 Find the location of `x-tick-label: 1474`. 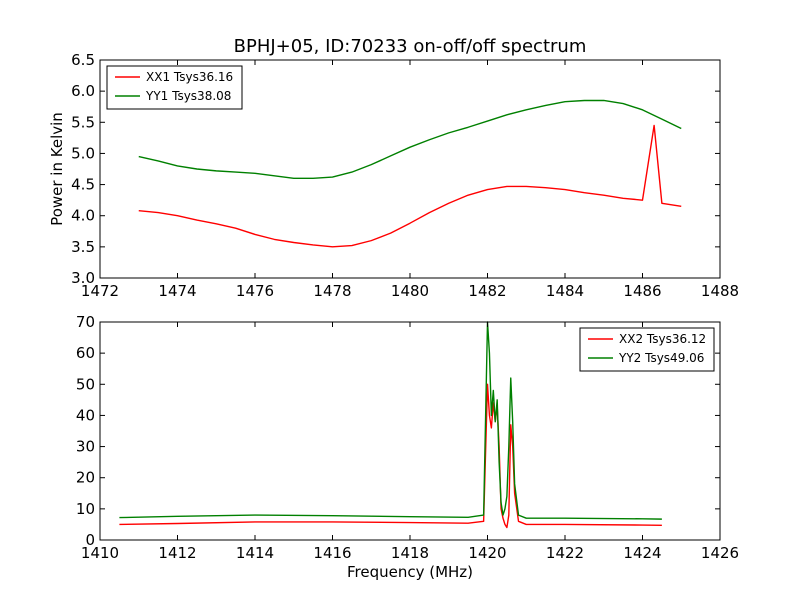

x-tick-label: 1474 is located at coordinates (177, 291).